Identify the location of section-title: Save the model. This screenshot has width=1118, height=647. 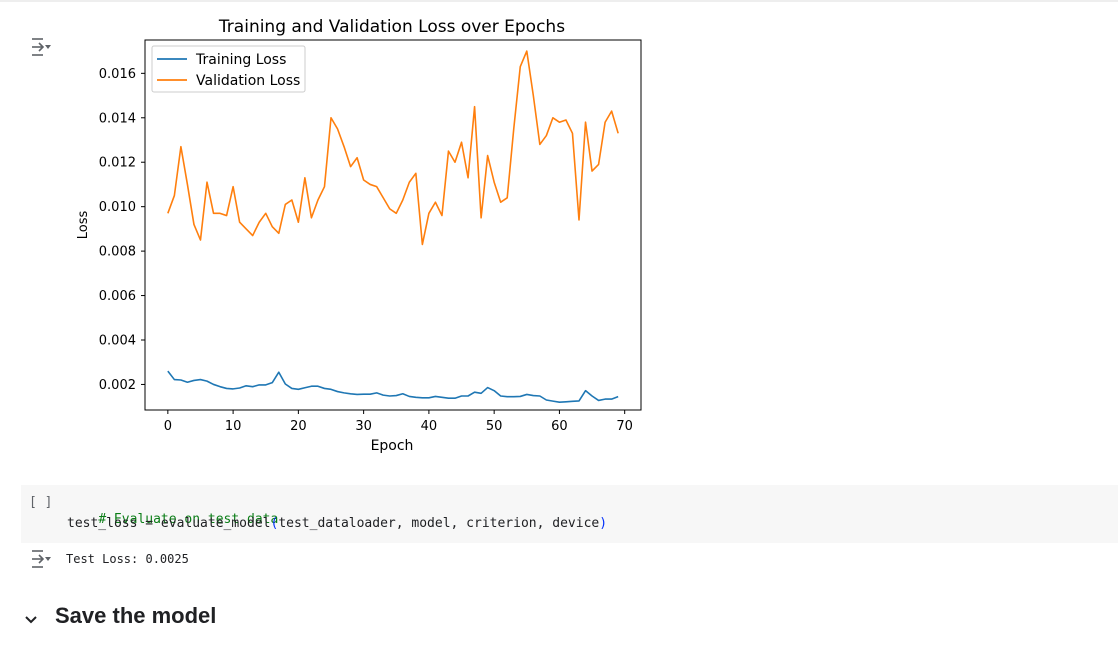
(136, 615).